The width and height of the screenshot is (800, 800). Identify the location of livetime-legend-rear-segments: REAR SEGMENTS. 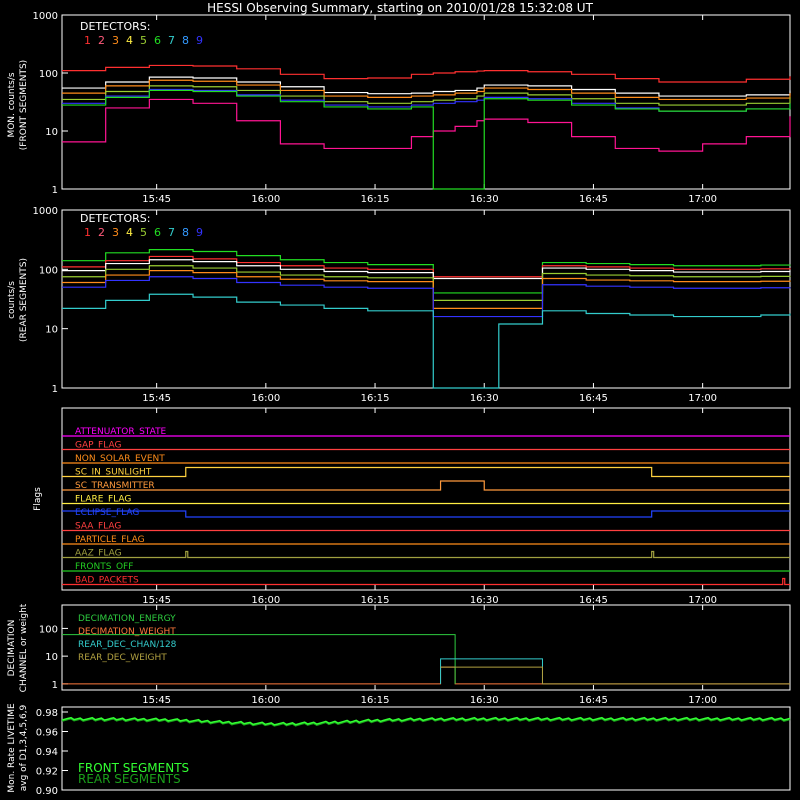
(129, 779).